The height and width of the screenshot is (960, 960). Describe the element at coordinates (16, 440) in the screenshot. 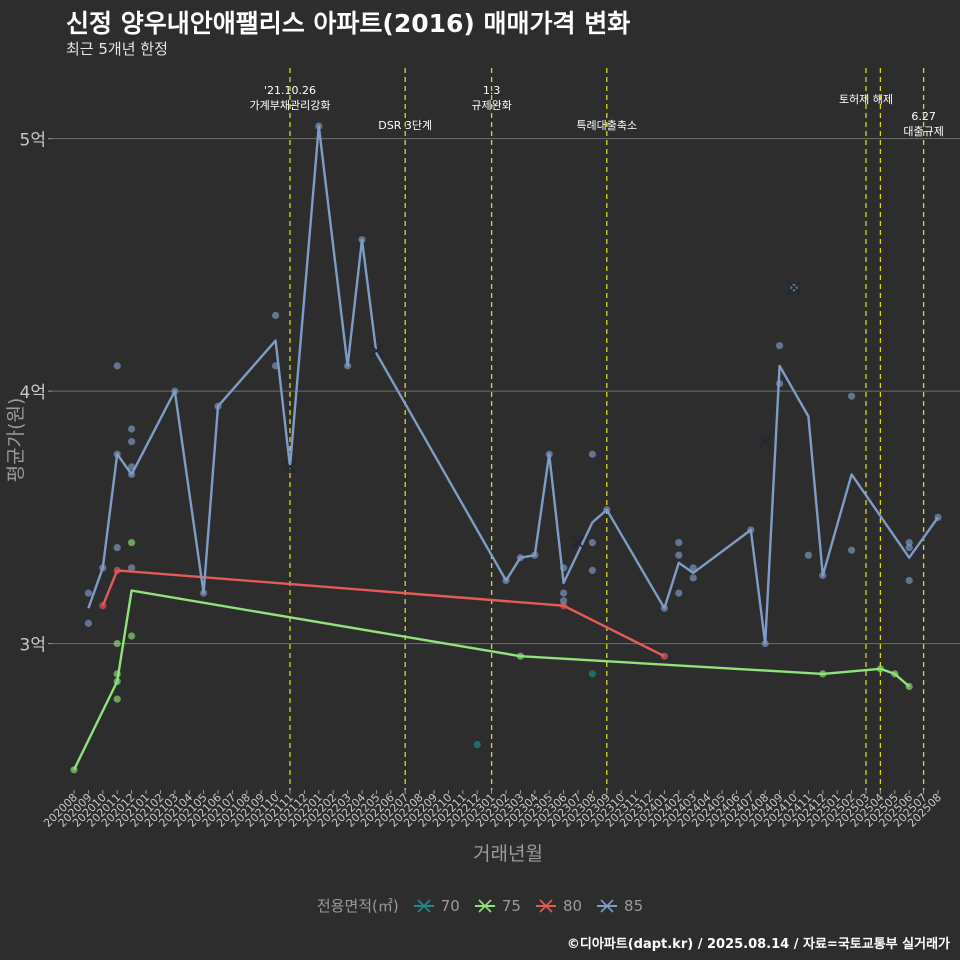

I see `y-axis-title: 평균가(원)` at that location.